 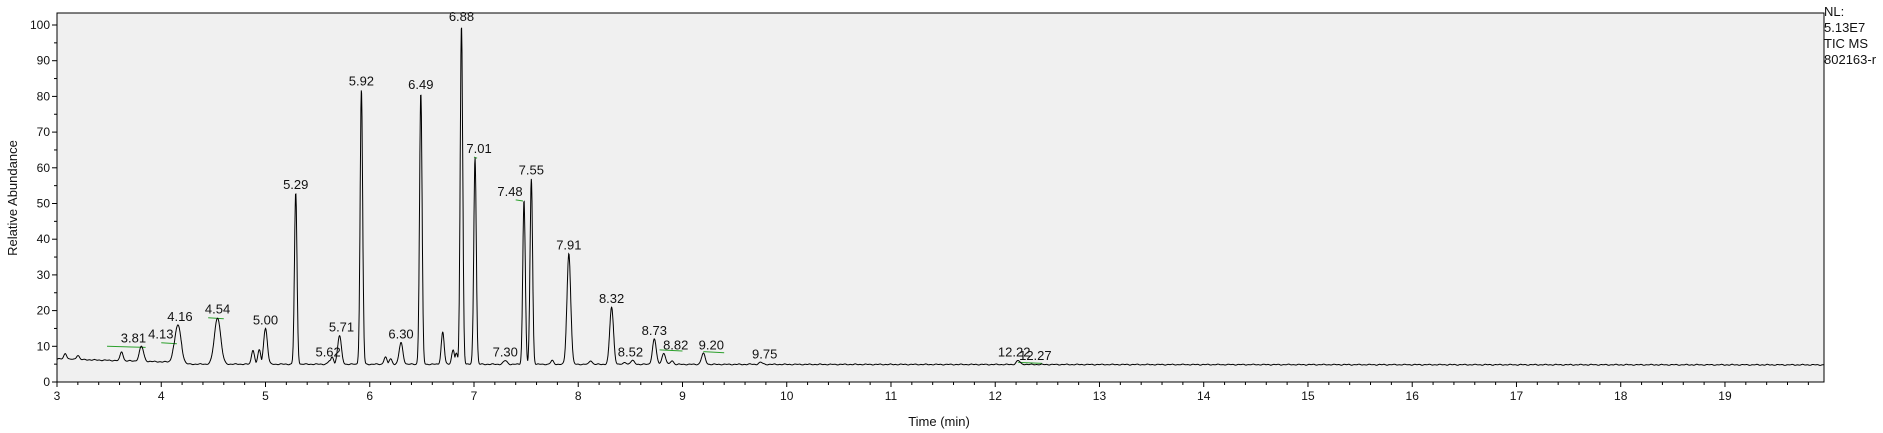 What do you see at coordinates (369, 396) in the screenshot?
I see `x-tick-label: 6` at bounding box center [369, 396].